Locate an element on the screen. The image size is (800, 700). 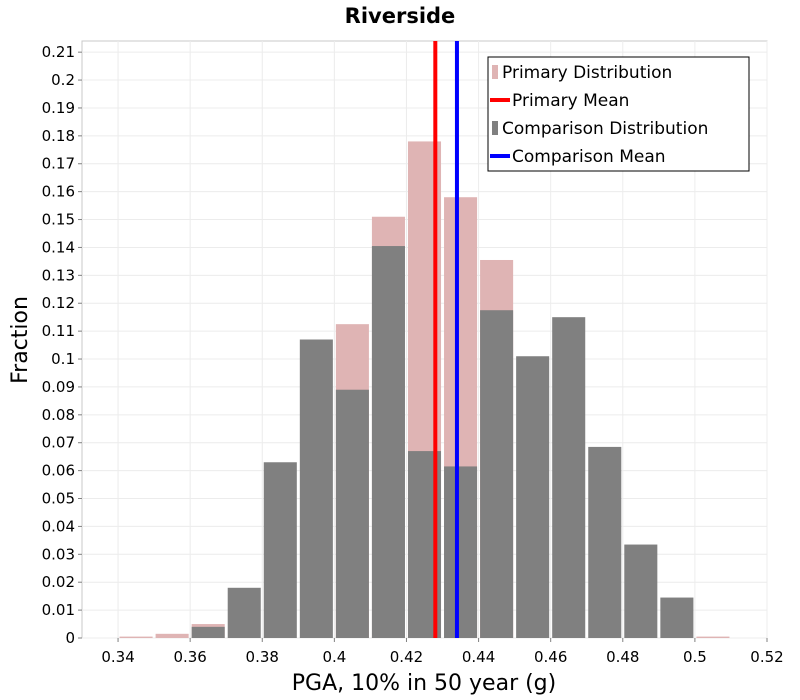
x-tick-label: 0.34 is located at coordinates (117, 657).